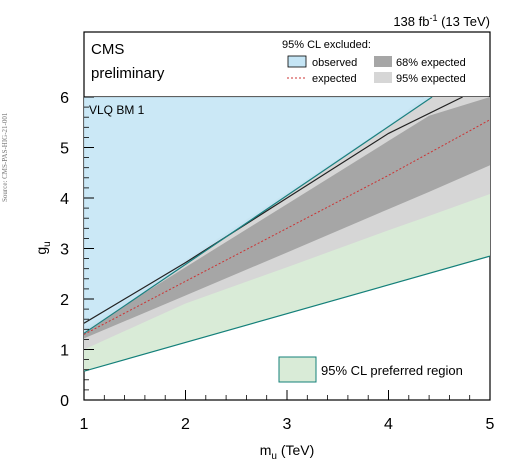  Describe the element at coordinates (334, 63) in the screenshot. I see `legend-observed-label: observed` at that location.